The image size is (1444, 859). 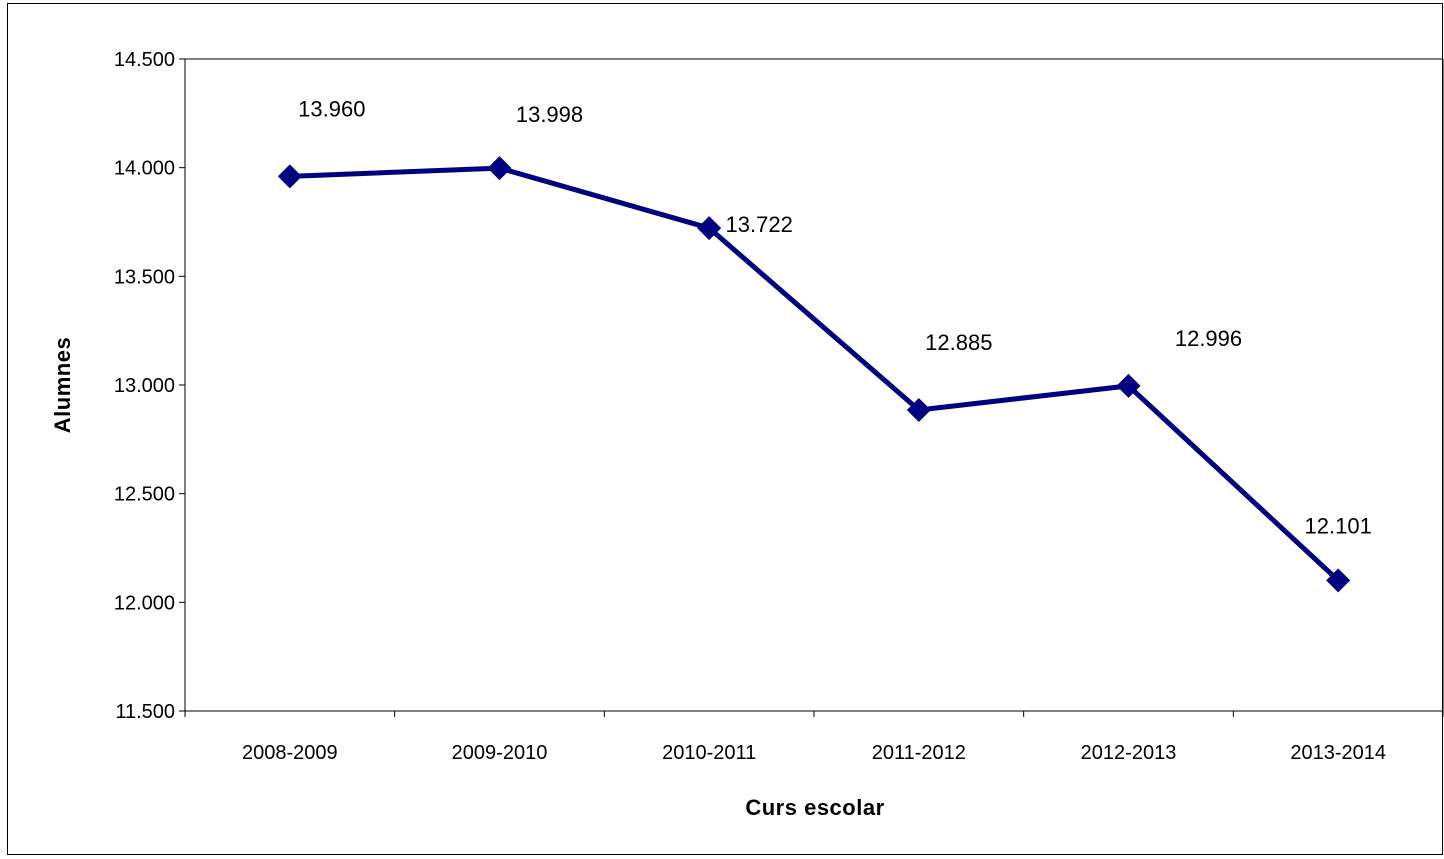 I want to click on x-tick-label: 2013-2014, so click(x=1338, y=753).